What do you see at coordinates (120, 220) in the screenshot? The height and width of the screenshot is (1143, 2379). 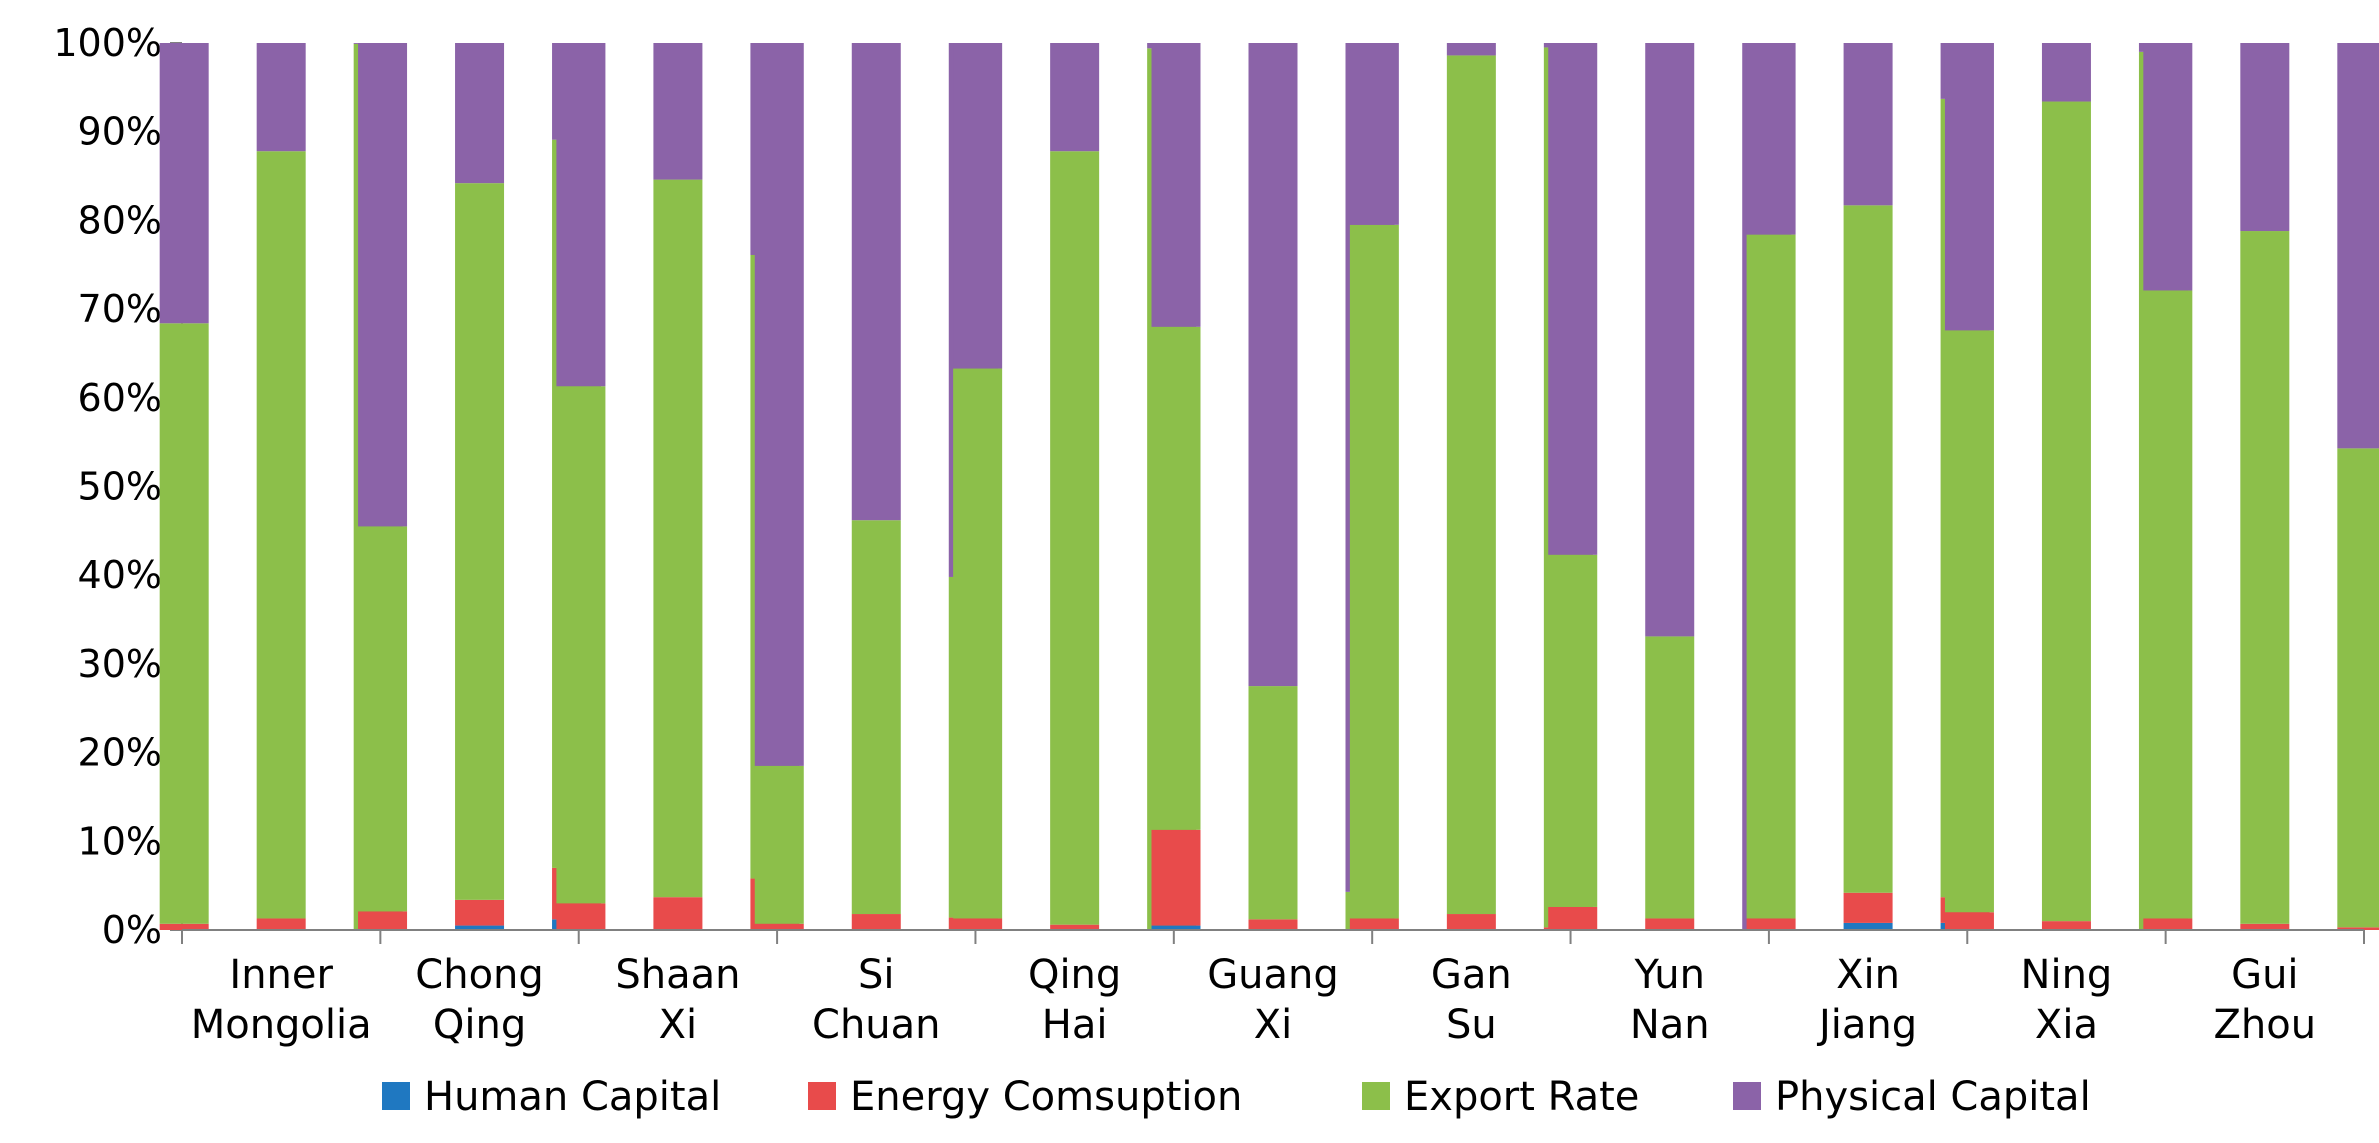 I see `y-tick-label: 80%` at bounding box center [120, 220].